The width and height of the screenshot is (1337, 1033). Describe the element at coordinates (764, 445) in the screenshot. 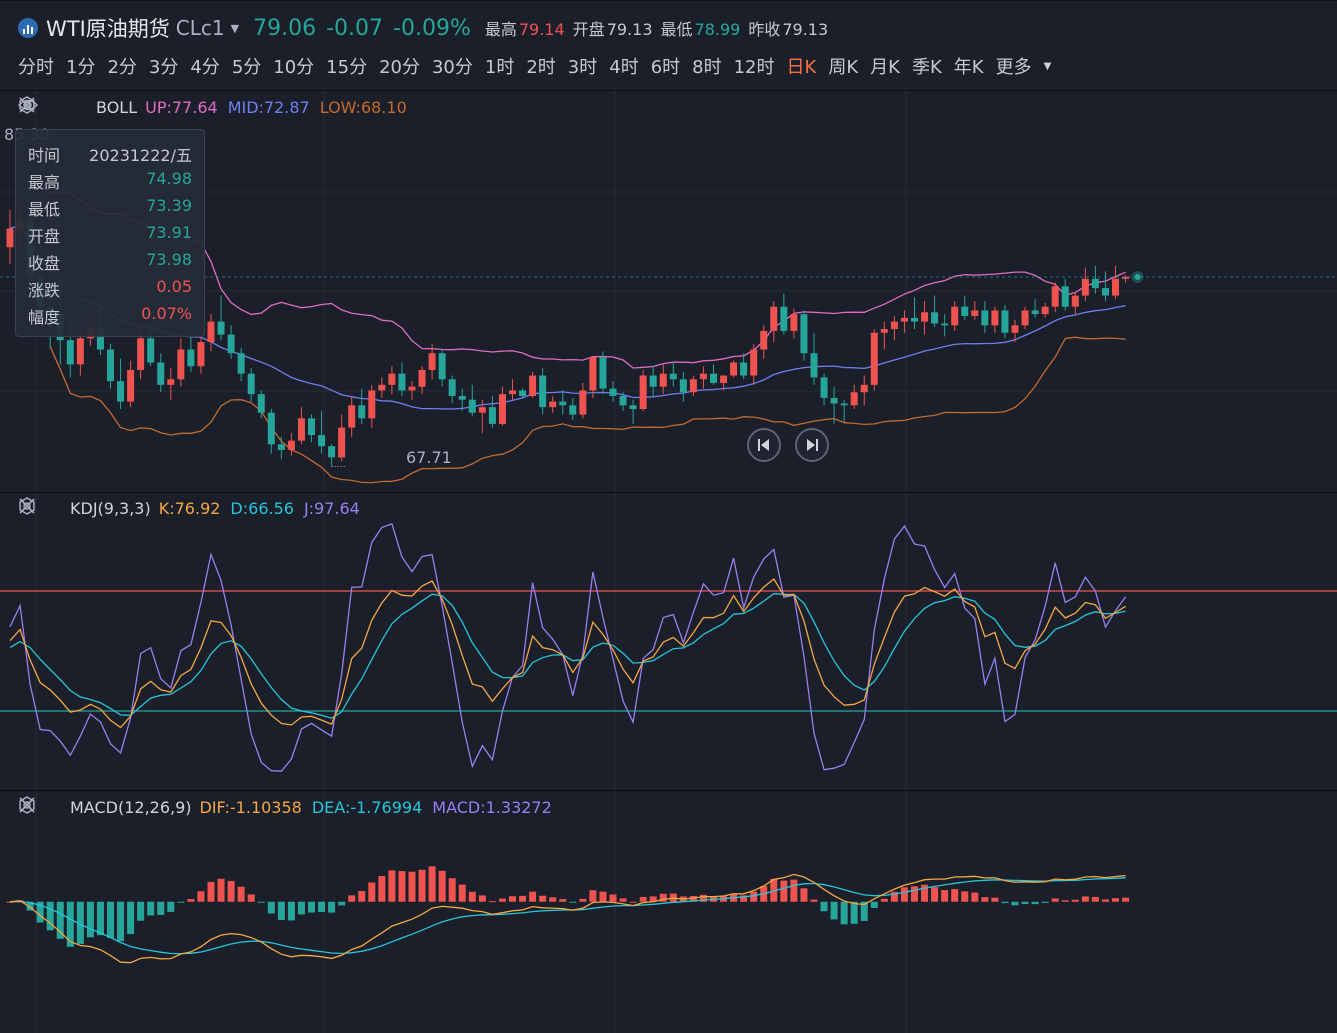

I see `previous-button` at that location.